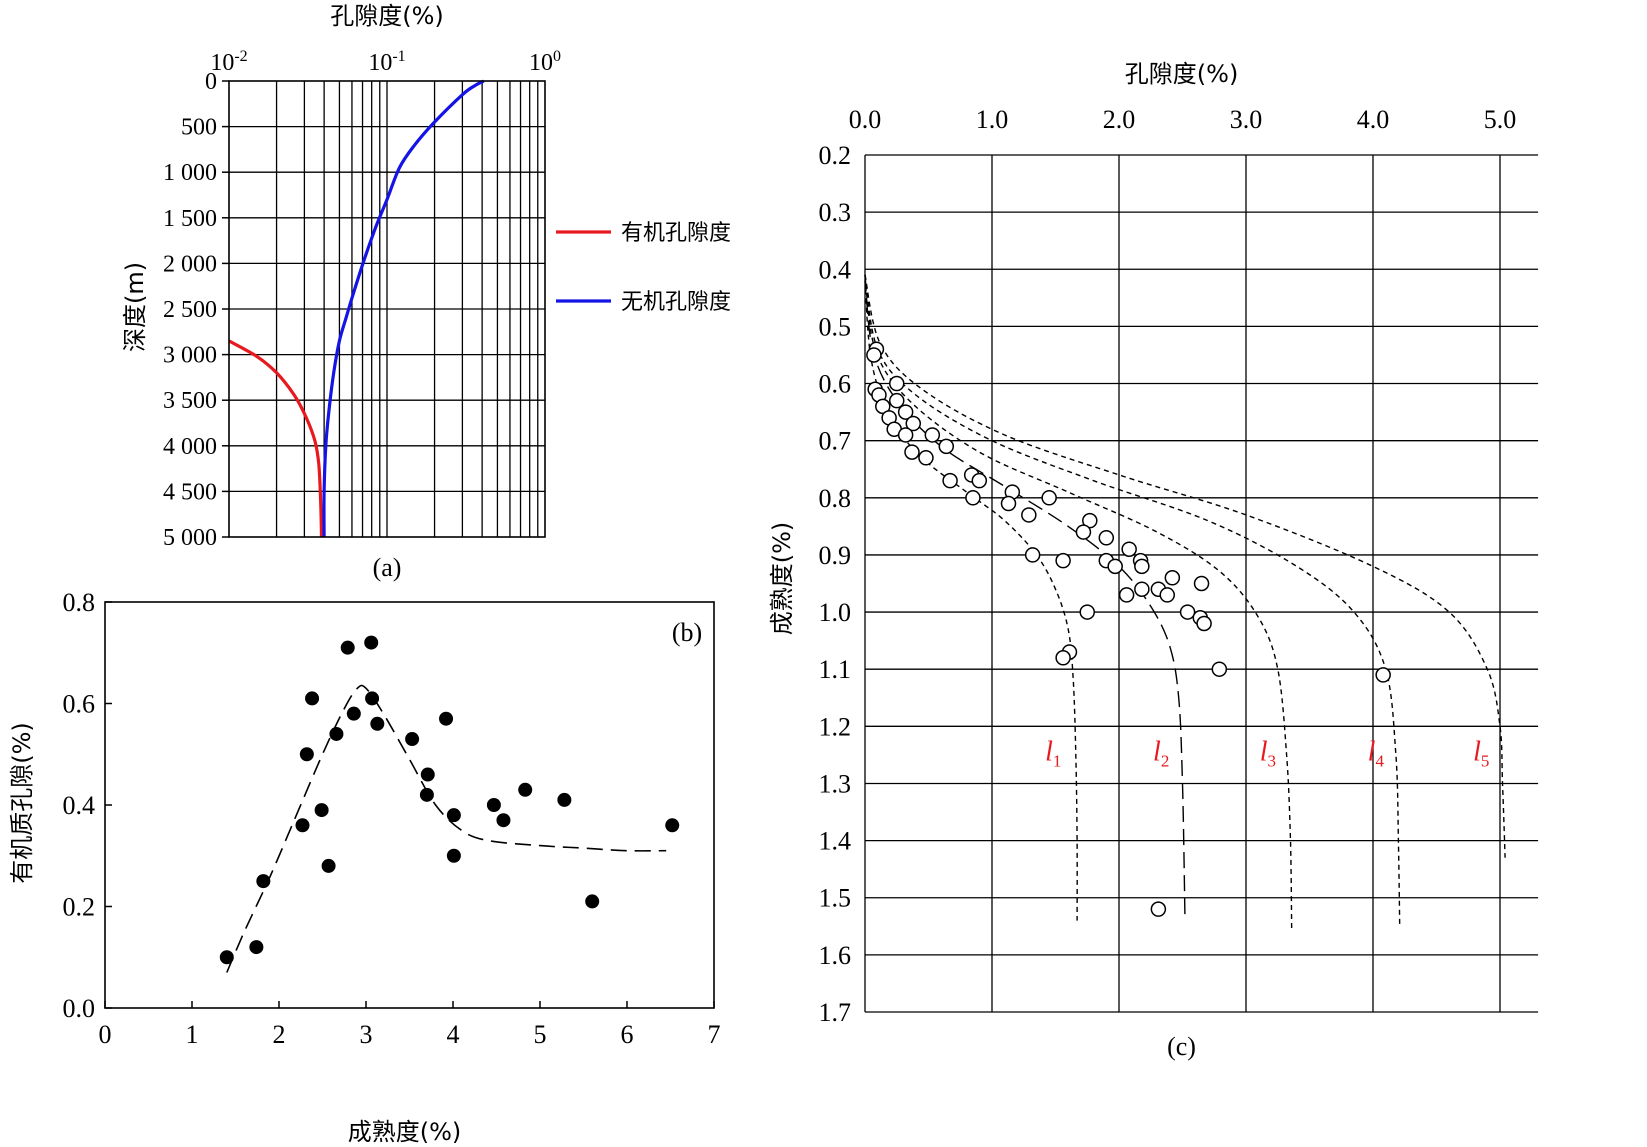 This screenshot has height=1147, width=1647. What do you see at coordinates (1053, 754) in the screenshot?
I see `curve-label: l1` at bounding box center [1053, 754].